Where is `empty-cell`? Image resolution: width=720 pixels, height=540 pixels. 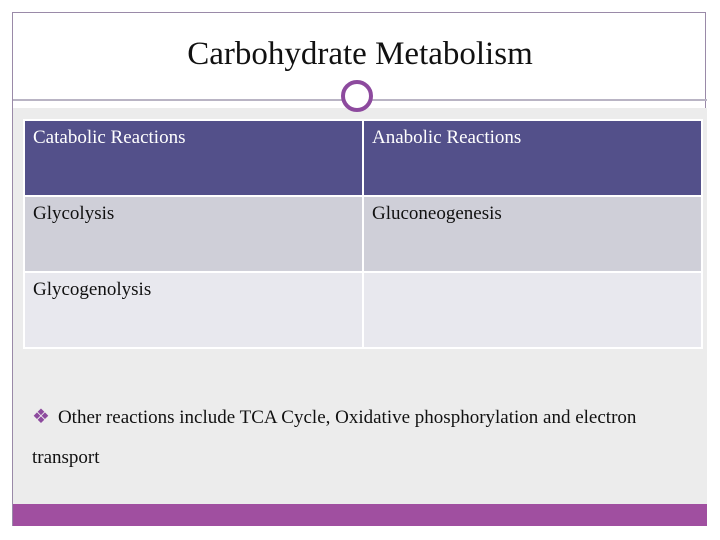
empty-cell is located at coordinates (532, 310).